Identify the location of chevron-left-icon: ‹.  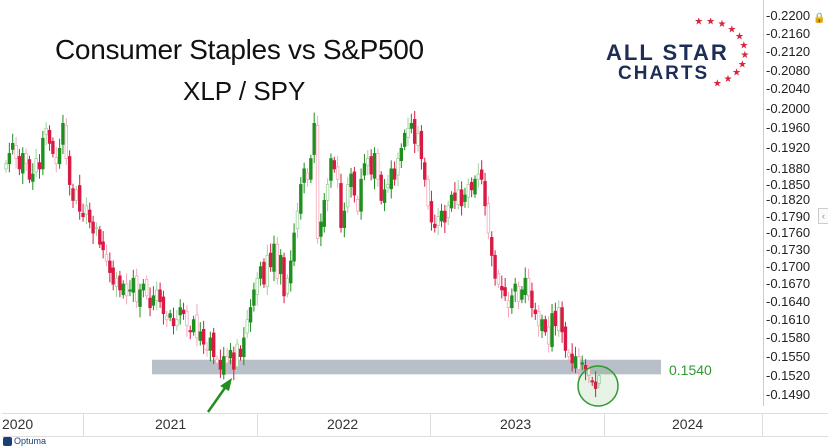
(823, 216).